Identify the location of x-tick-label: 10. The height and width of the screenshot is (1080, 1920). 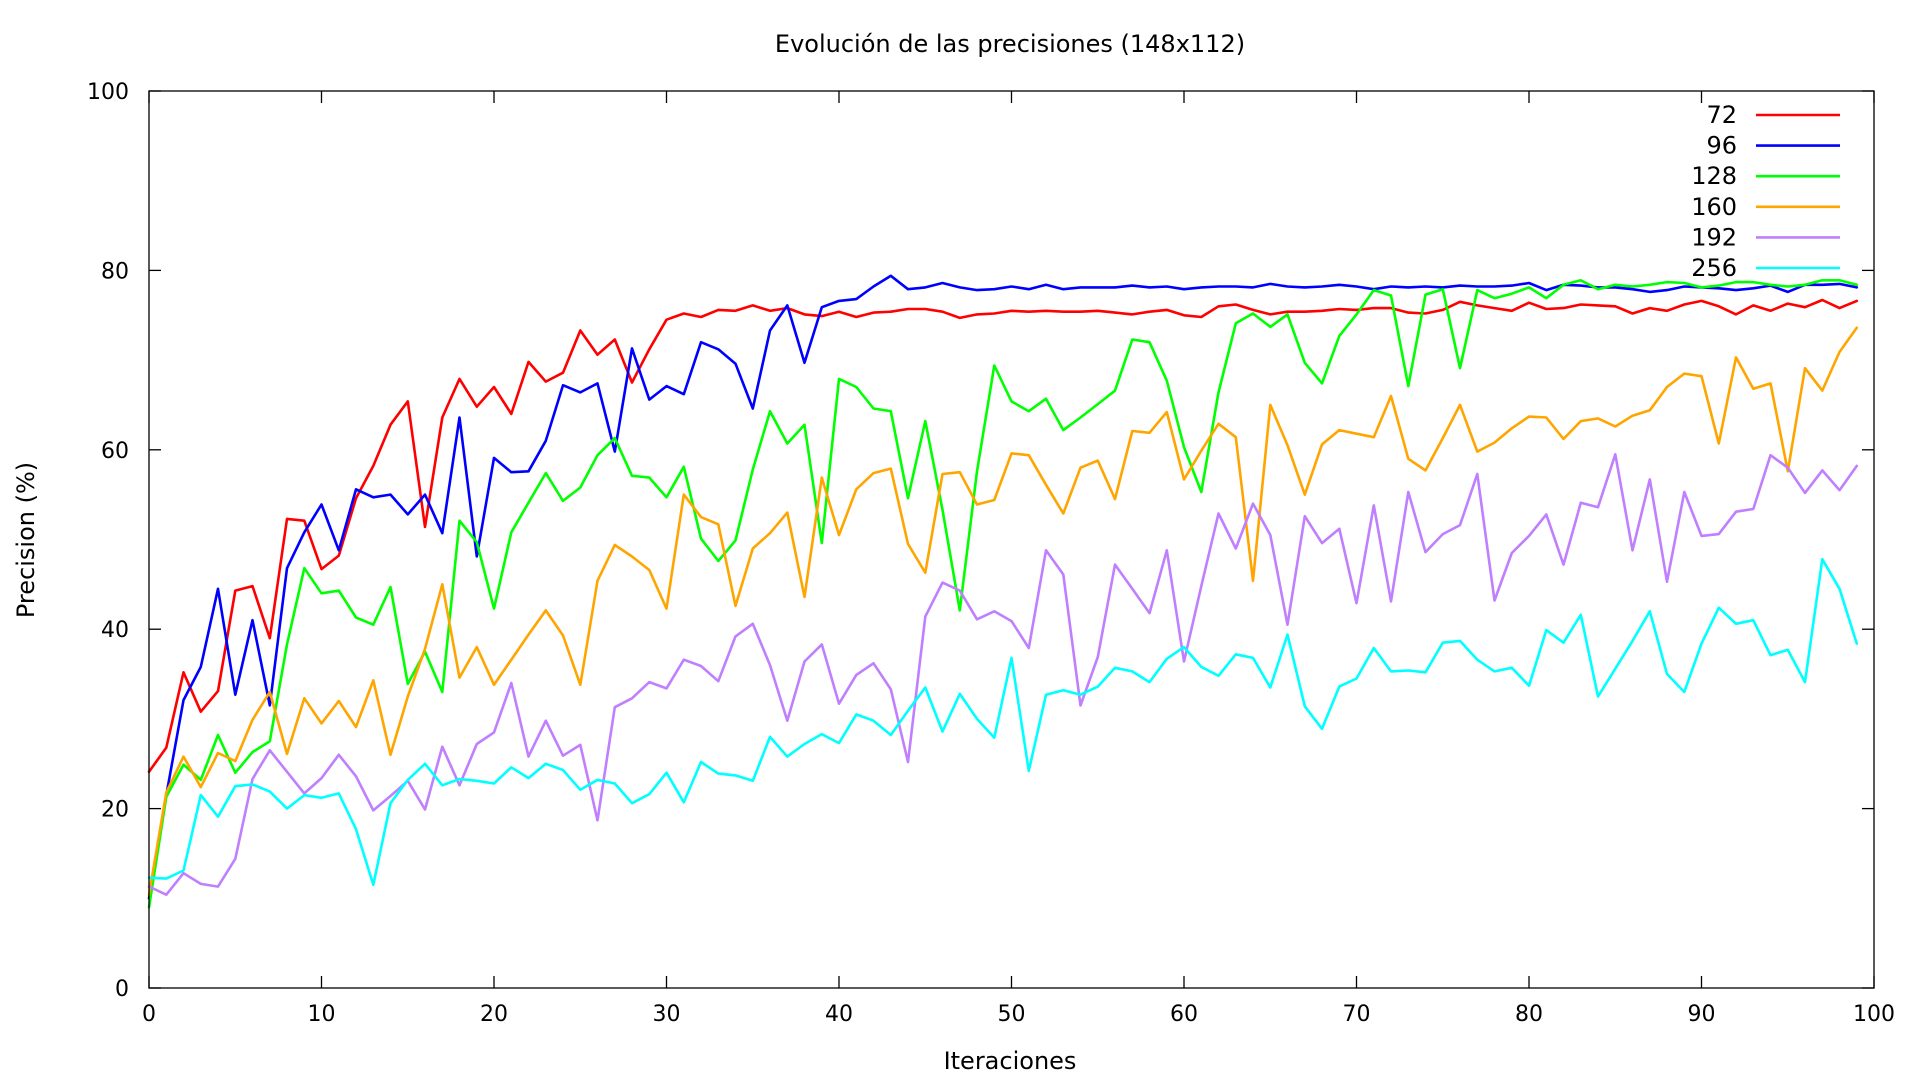
(322, 1014).